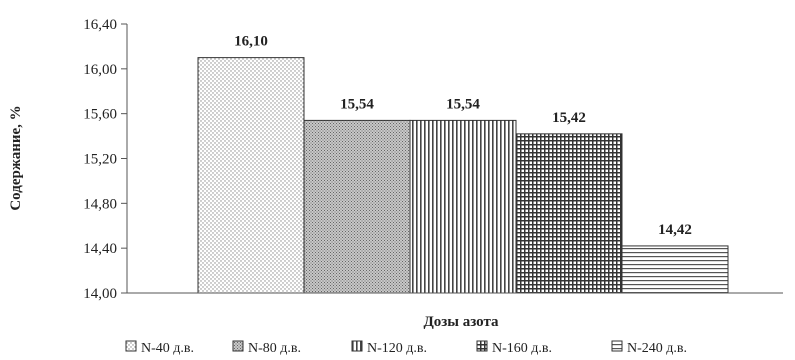 This screenshot has width=795, height=360. Describe the element at coordinates (100, 160) in the screenshot. I see `y-tick-label: 15,20` at that location.